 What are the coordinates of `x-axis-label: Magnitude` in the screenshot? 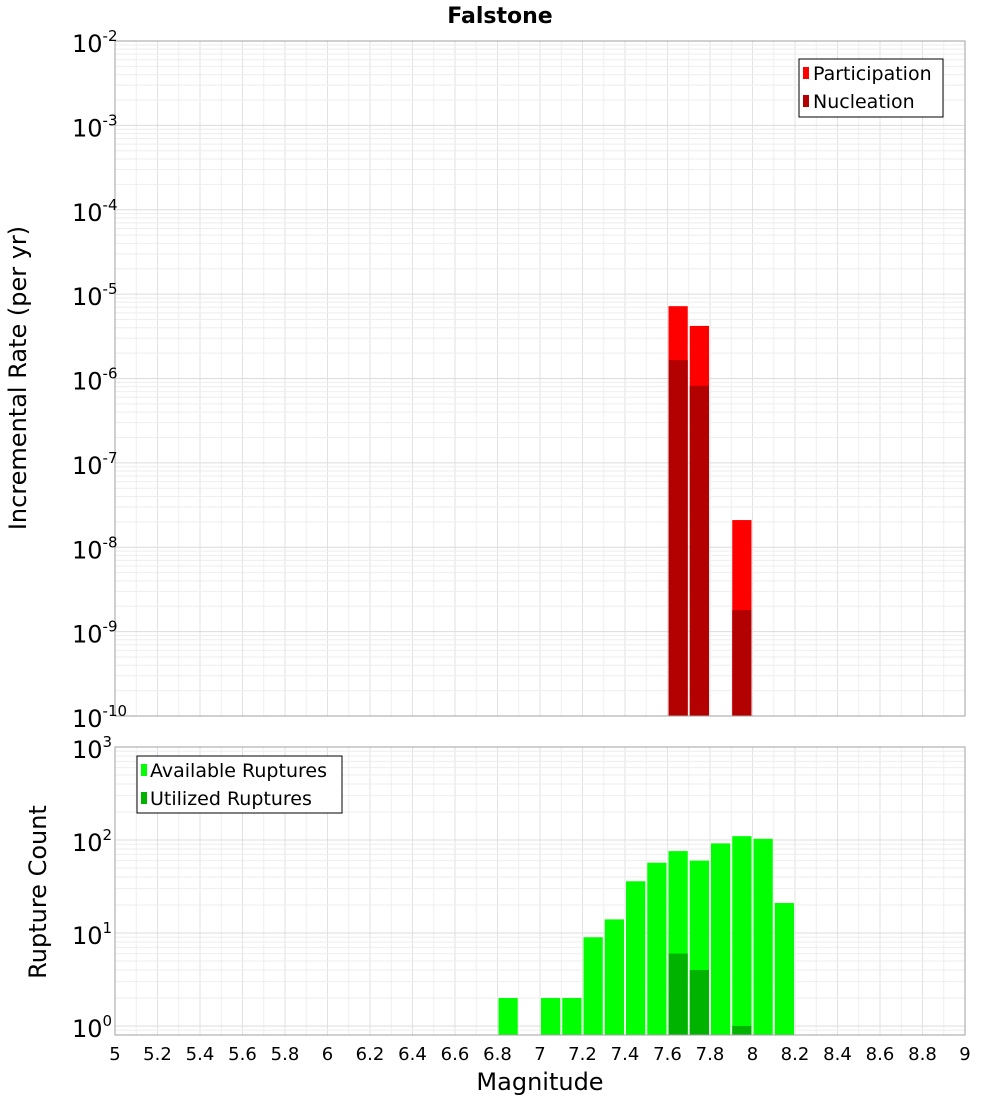 It's located at (539, 1082).